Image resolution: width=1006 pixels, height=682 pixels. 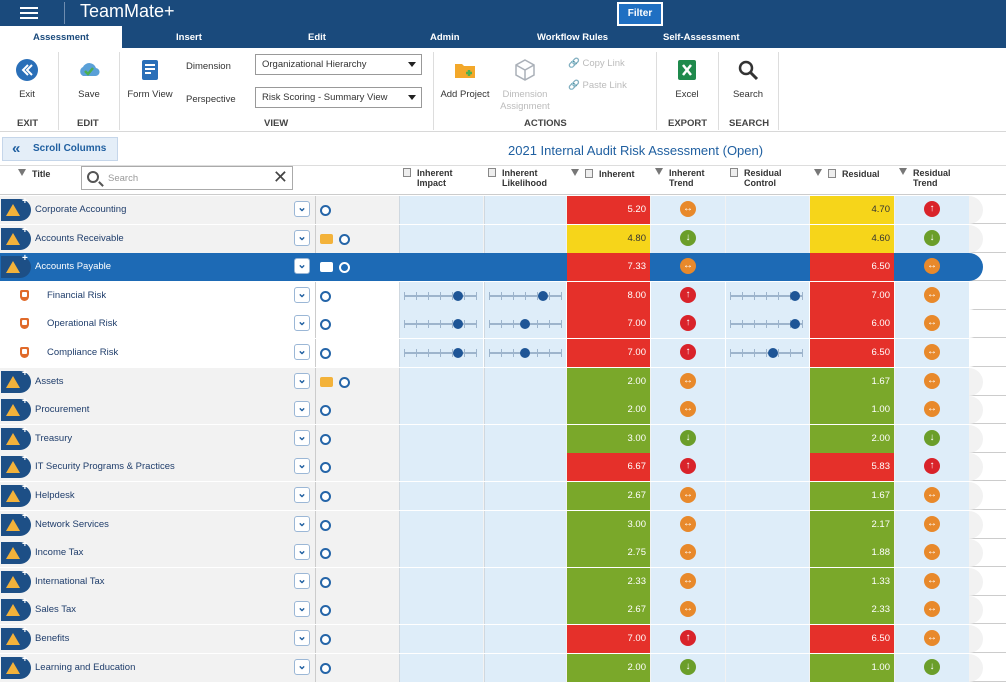 I want to click on header-inherent-trend: Inherent Trend, so click(x=682, y=178).